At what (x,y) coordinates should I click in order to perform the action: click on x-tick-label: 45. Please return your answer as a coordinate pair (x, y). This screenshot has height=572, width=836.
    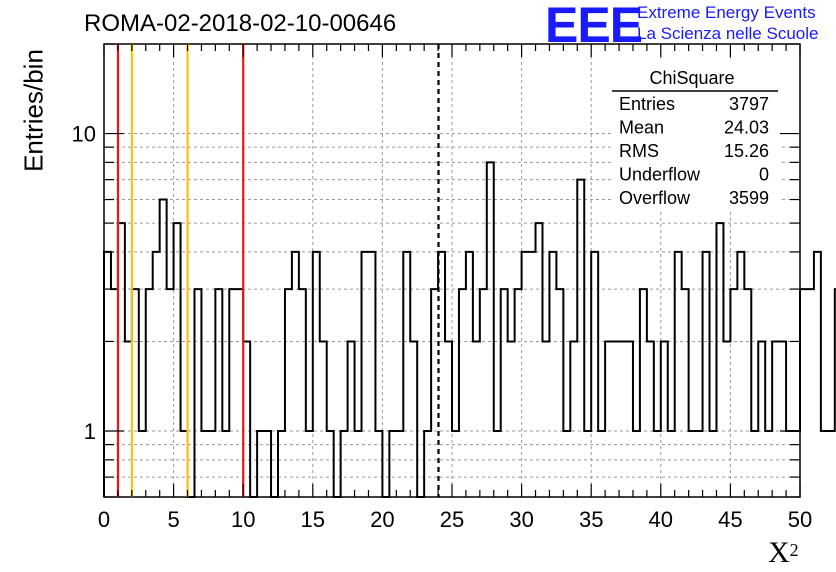
    Looking at the image, I should click on (730, 519).